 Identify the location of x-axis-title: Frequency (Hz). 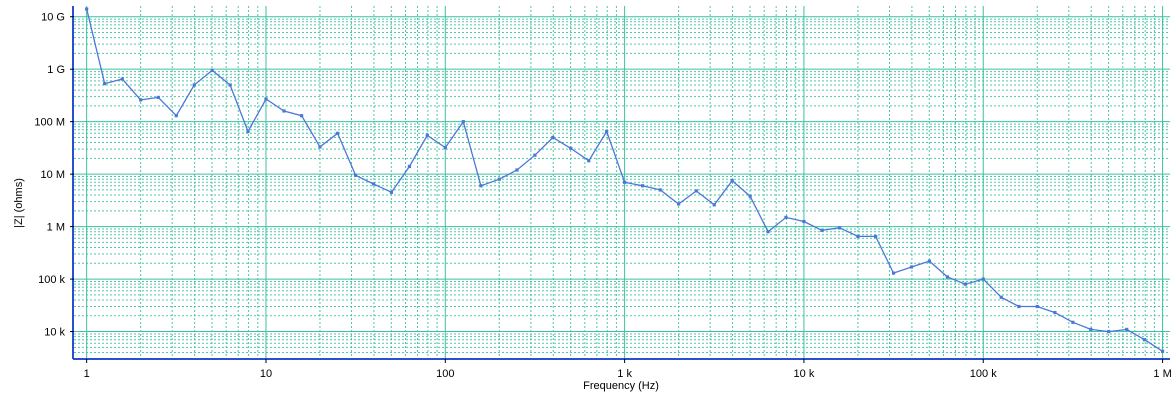
(621, 386).